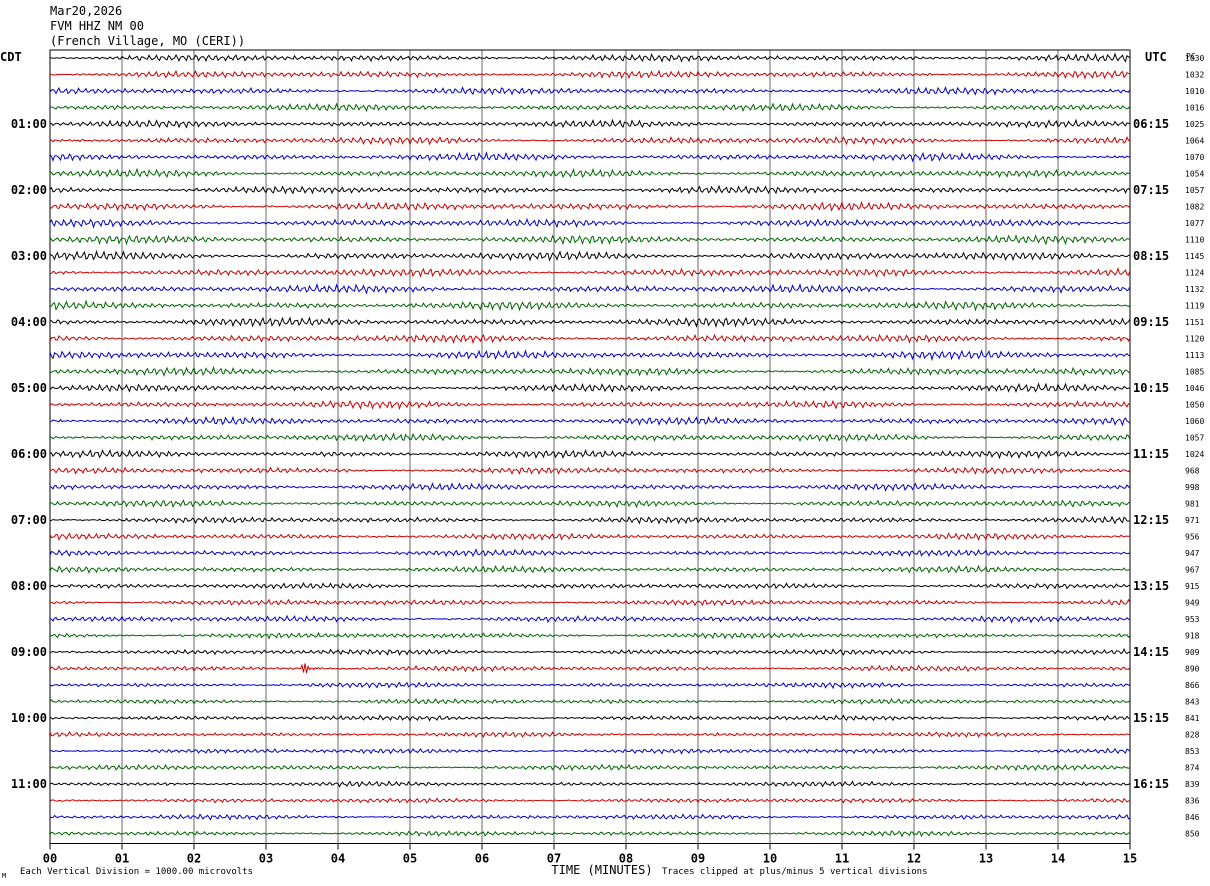 Image resolution: width=1210 pixels, height=886 pixels. What do you see at coordinates (1192, 784) in the screenshot?
I see `trace-value-label: 839` at bounding box center [1192, 784].